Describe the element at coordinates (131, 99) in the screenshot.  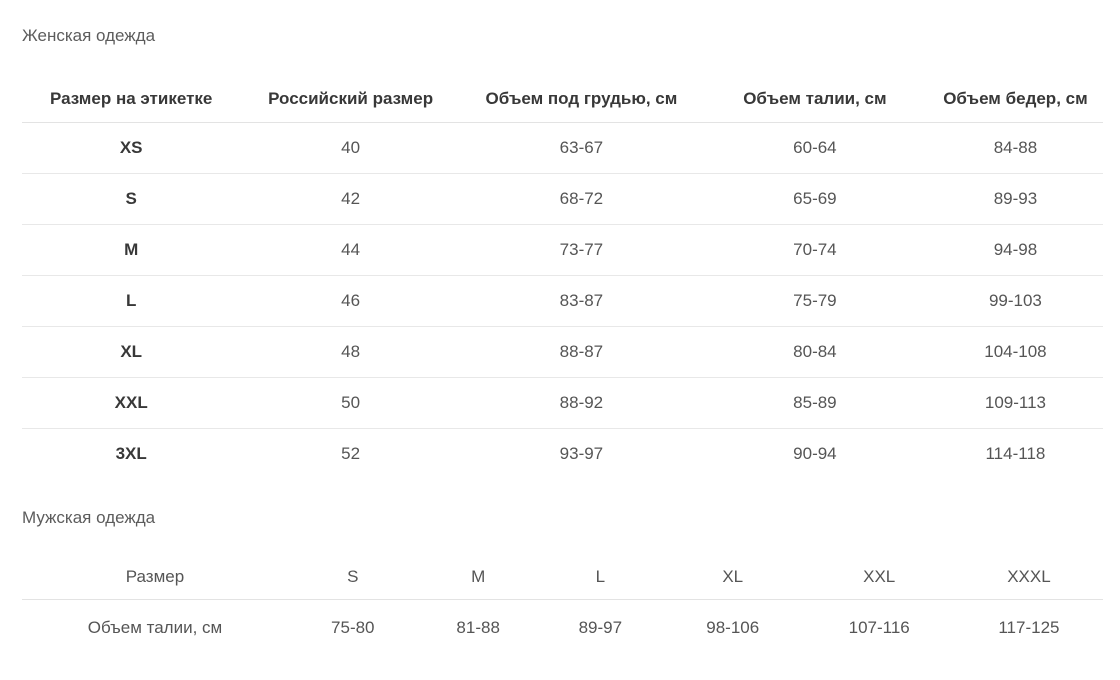
I see `column-header: Размер на этикетке` at that location.